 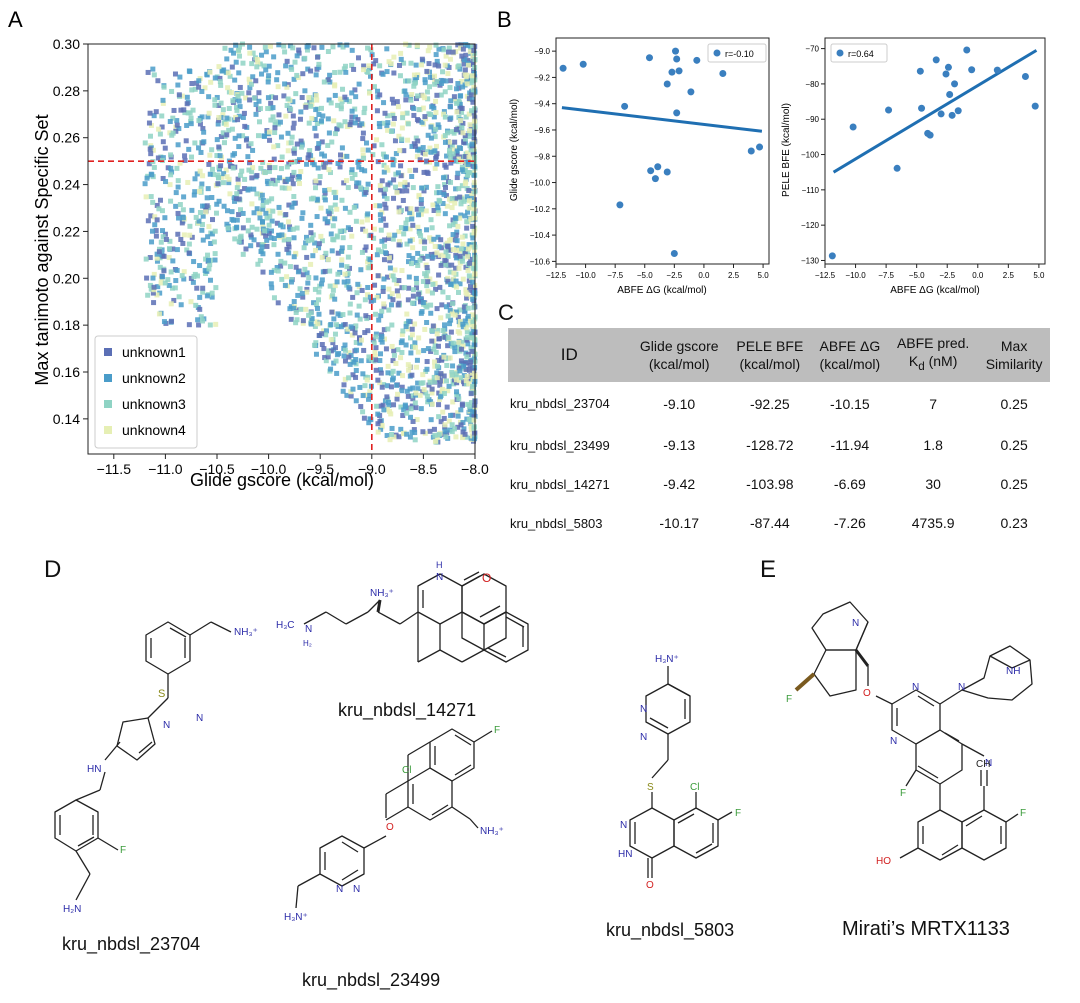 I want to click on cell-similarity: 0.23, so click(x=1014, y=523).